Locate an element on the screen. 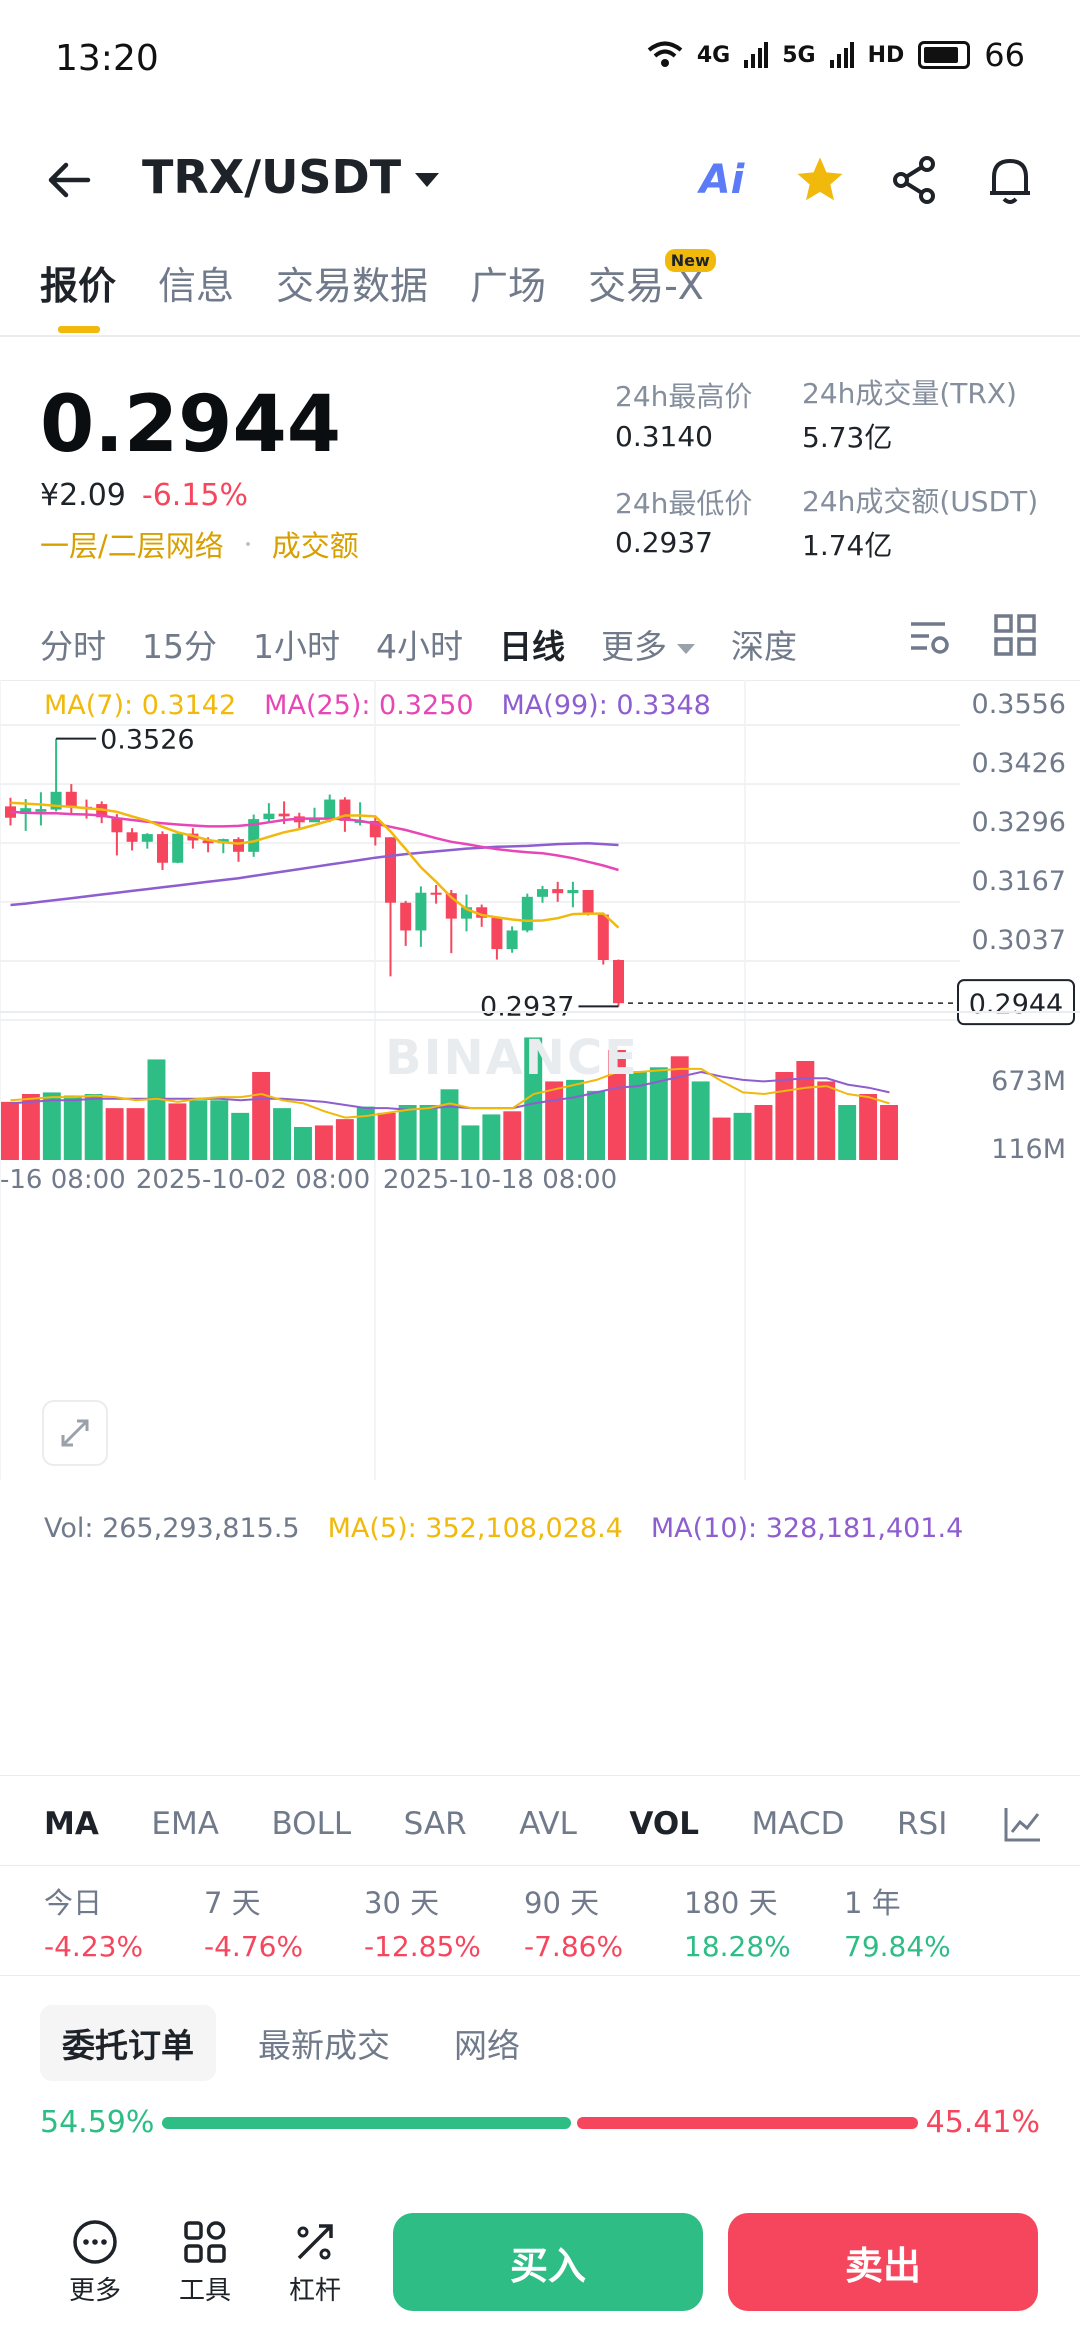  buy-button: 买入 is located at coordinates (548, 2262).